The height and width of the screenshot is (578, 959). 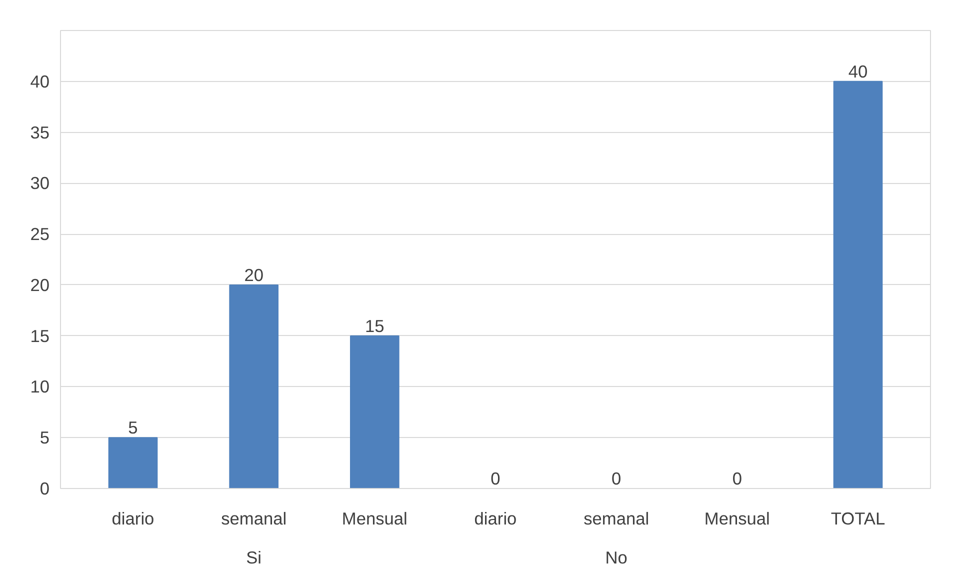 I want to click on y-tick-label: 10, so click(x=40, y=386).